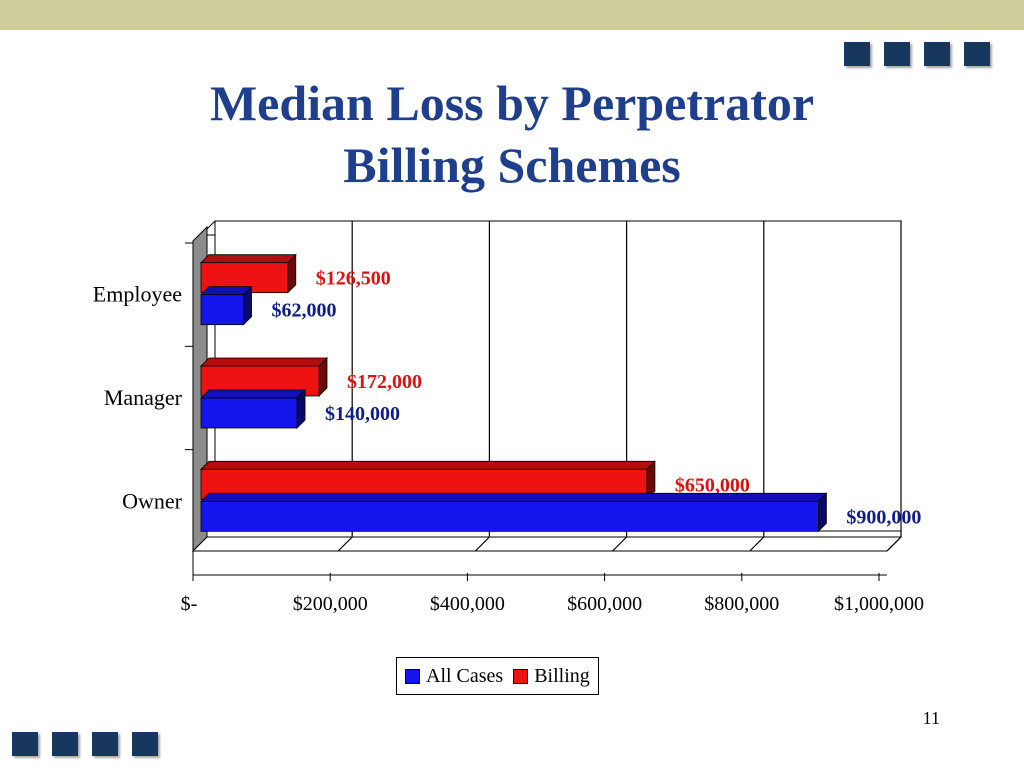 The image size is (1024, 768). What do you see at coordinates (931, 718) in the screenshot?
I see `page-number: 11` at bounding box center [931, 718].